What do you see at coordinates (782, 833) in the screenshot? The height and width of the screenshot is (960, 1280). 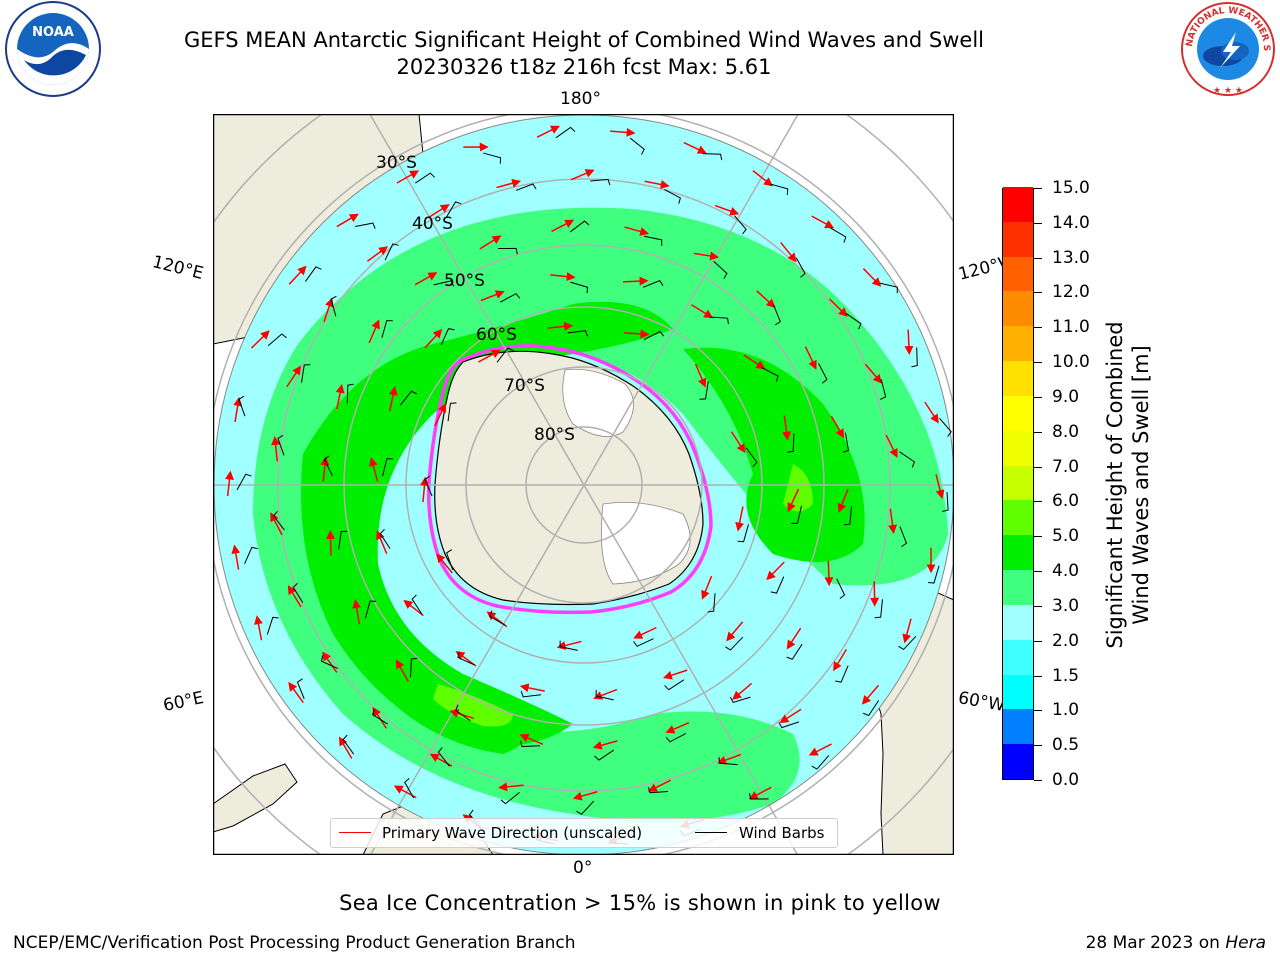 I see `wind-barb-legend-label: Wind Barbs` at bounding box center [782, 833].